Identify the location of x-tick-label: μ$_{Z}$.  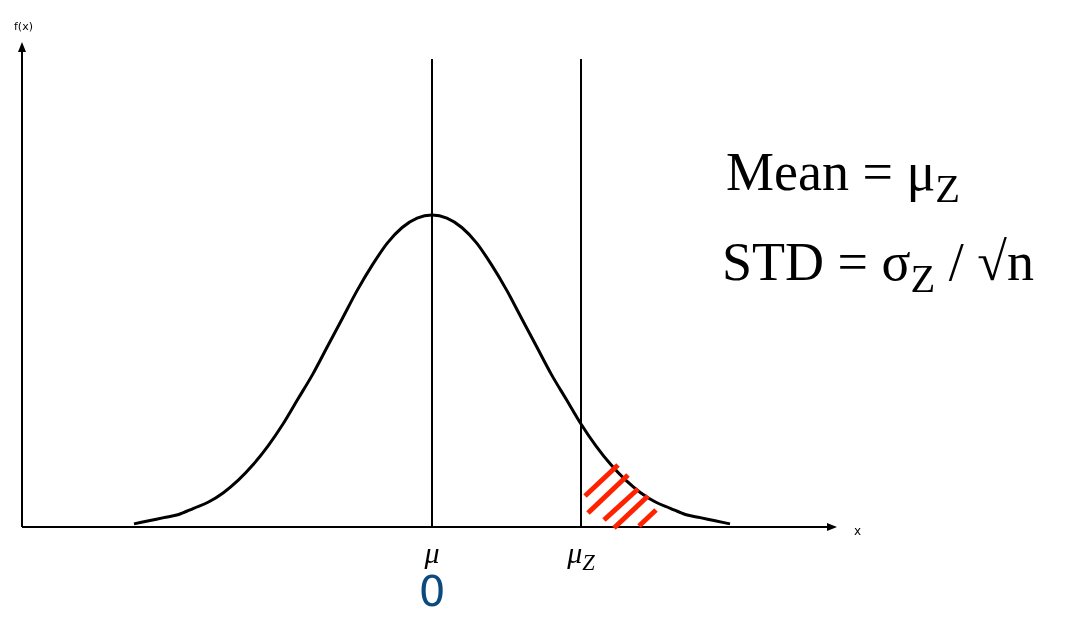
(581, 555).